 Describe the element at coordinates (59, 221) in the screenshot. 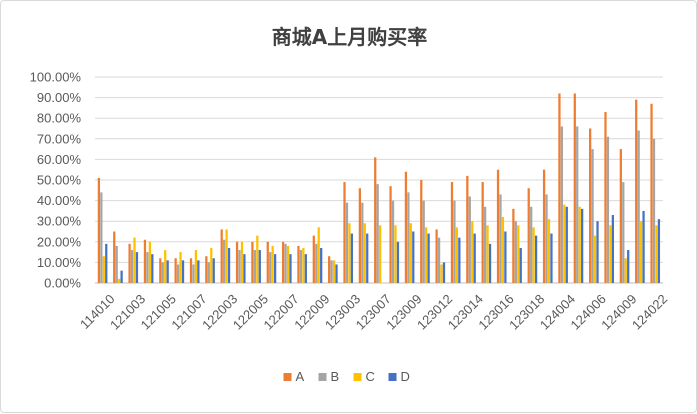

I see `y-tick-label: 30.00%` at that location.